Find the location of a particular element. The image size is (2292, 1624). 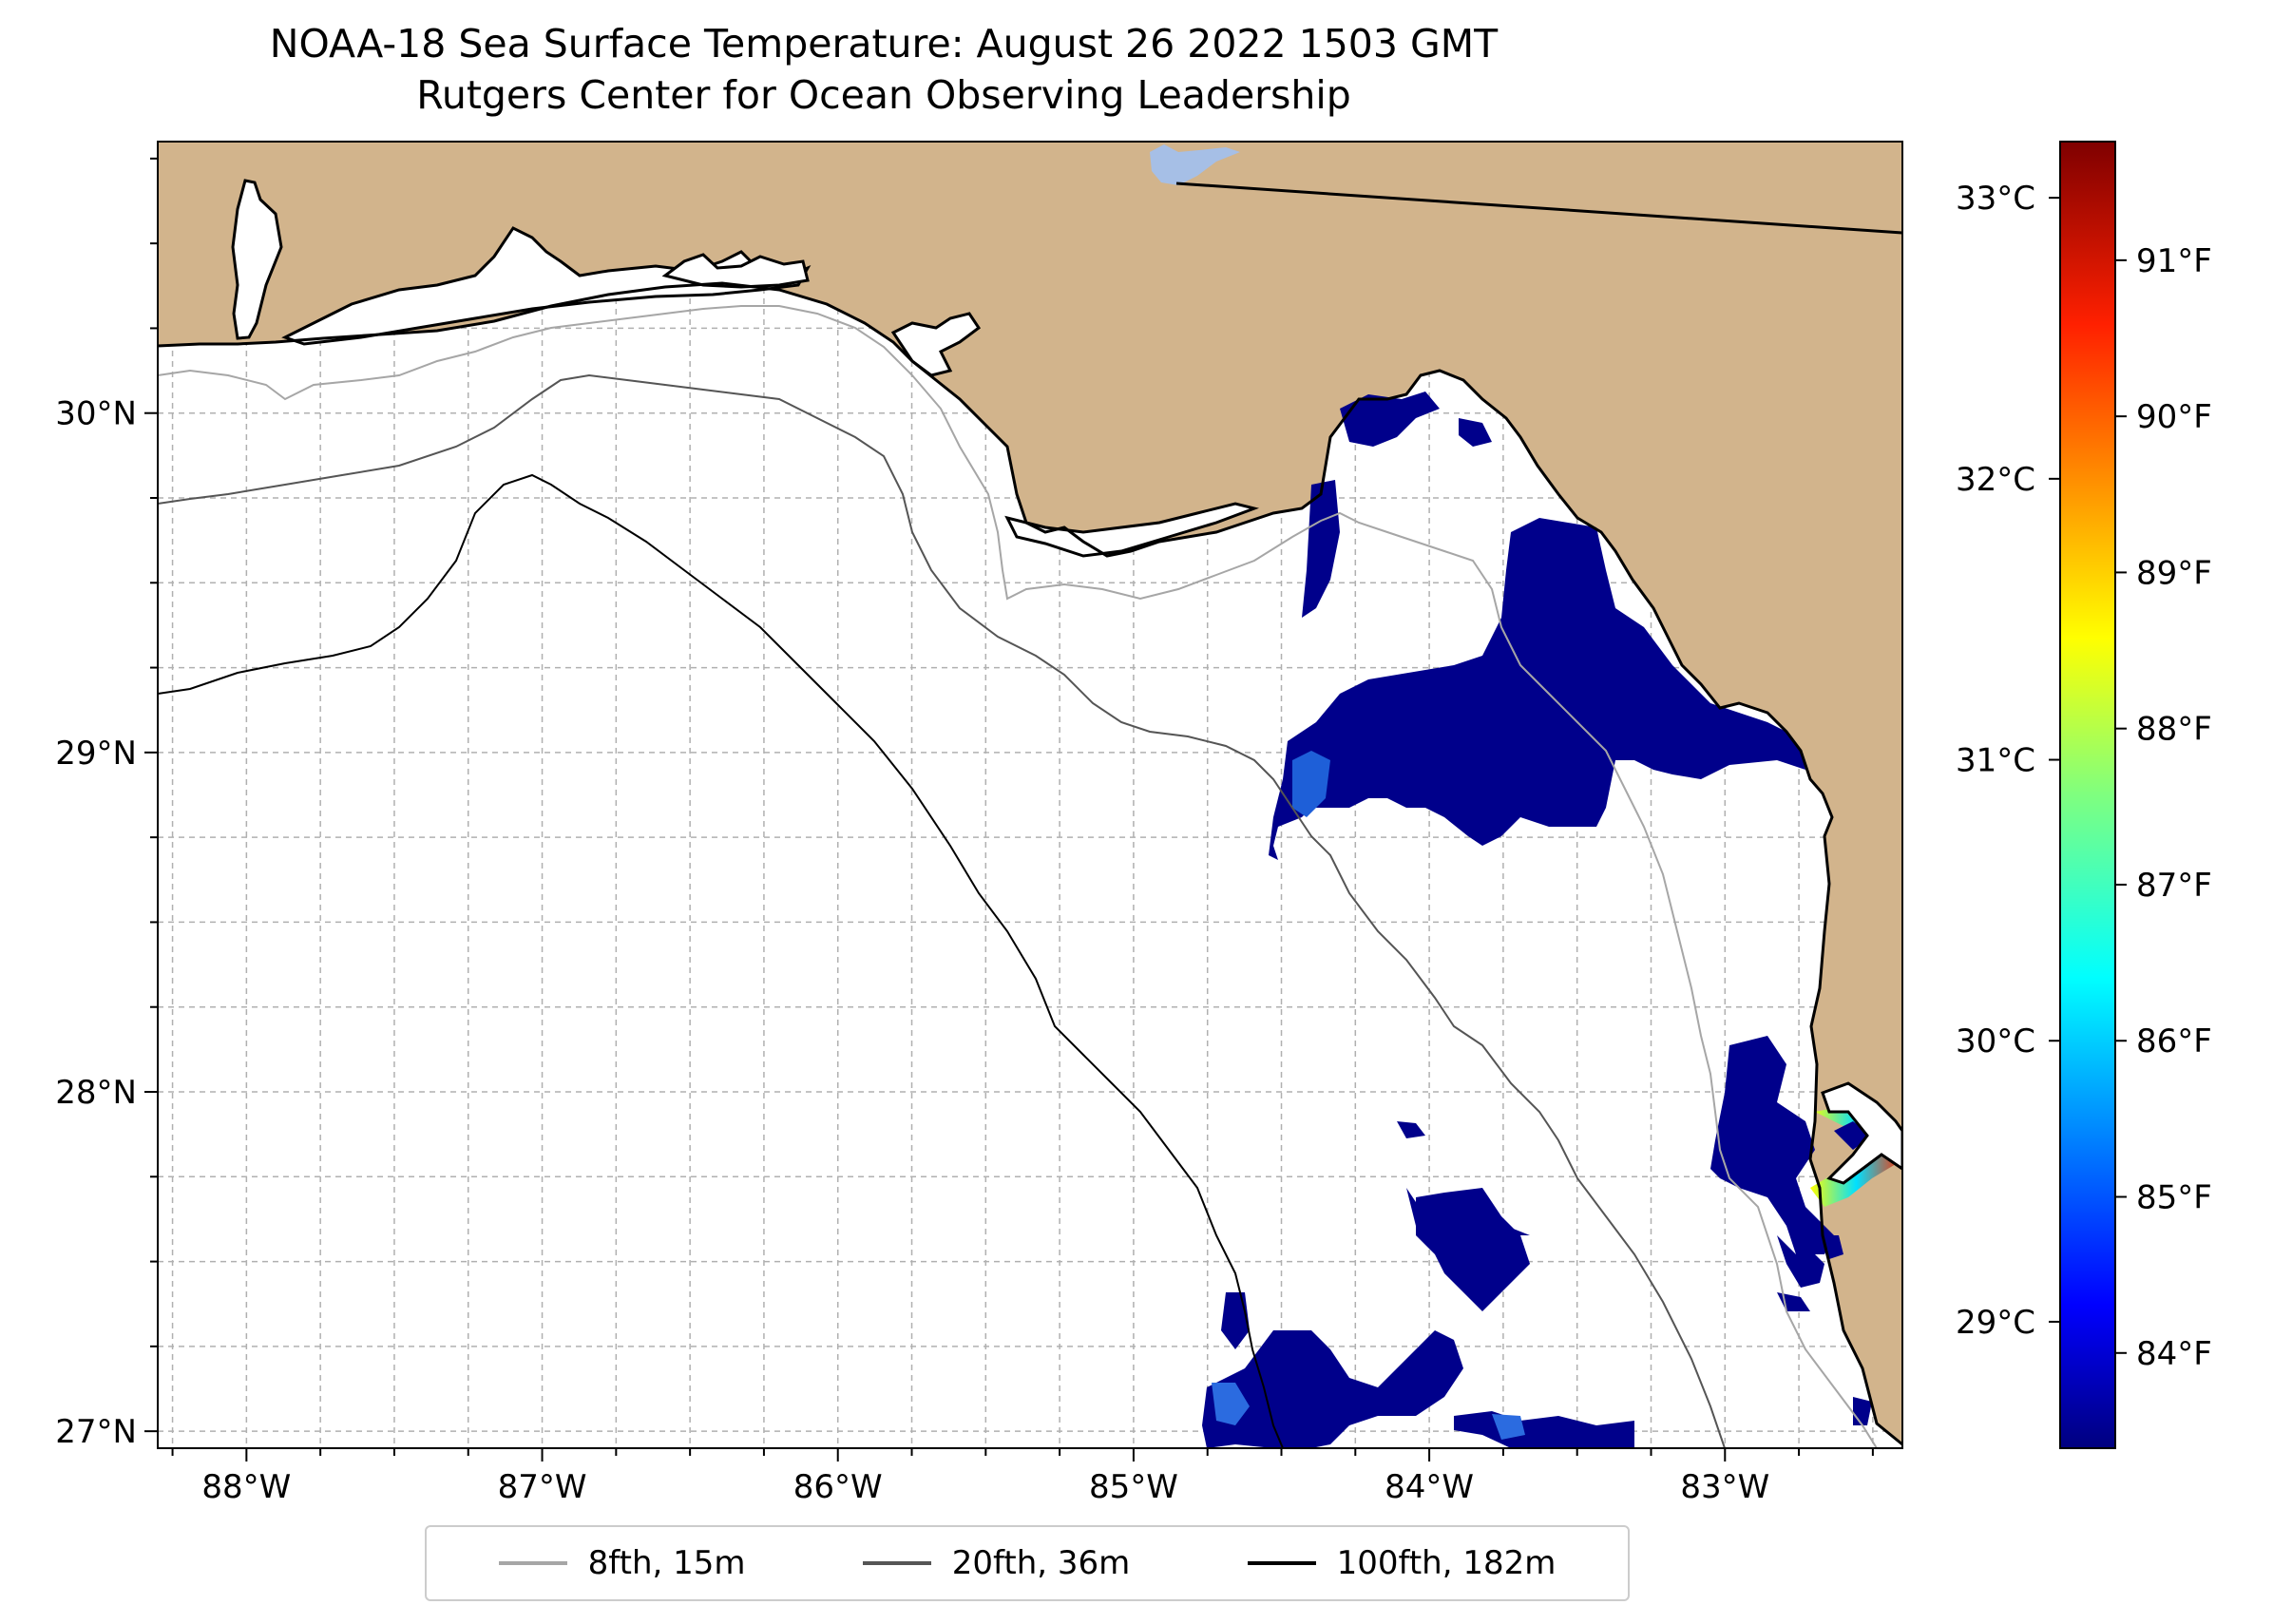

lat-tick-label: 28°N is located at coordinates (96, 1093).